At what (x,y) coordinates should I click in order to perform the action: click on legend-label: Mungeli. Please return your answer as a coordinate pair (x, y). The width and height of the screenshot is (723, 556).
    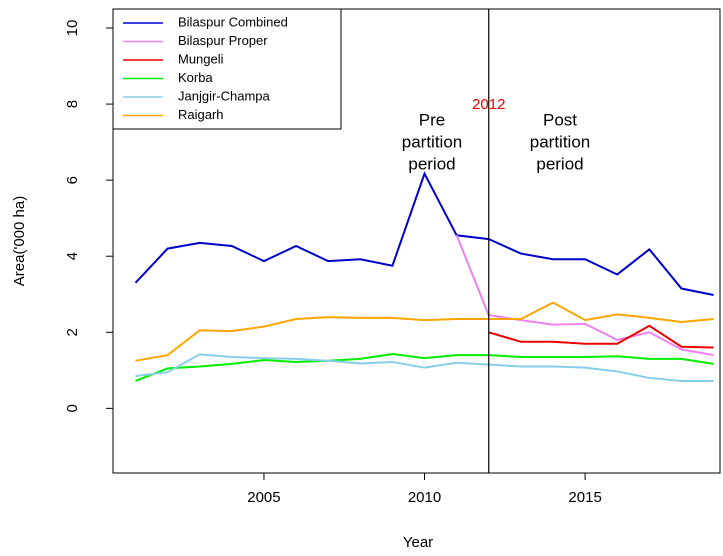
    Looking at the image, I should click on (201, 58).